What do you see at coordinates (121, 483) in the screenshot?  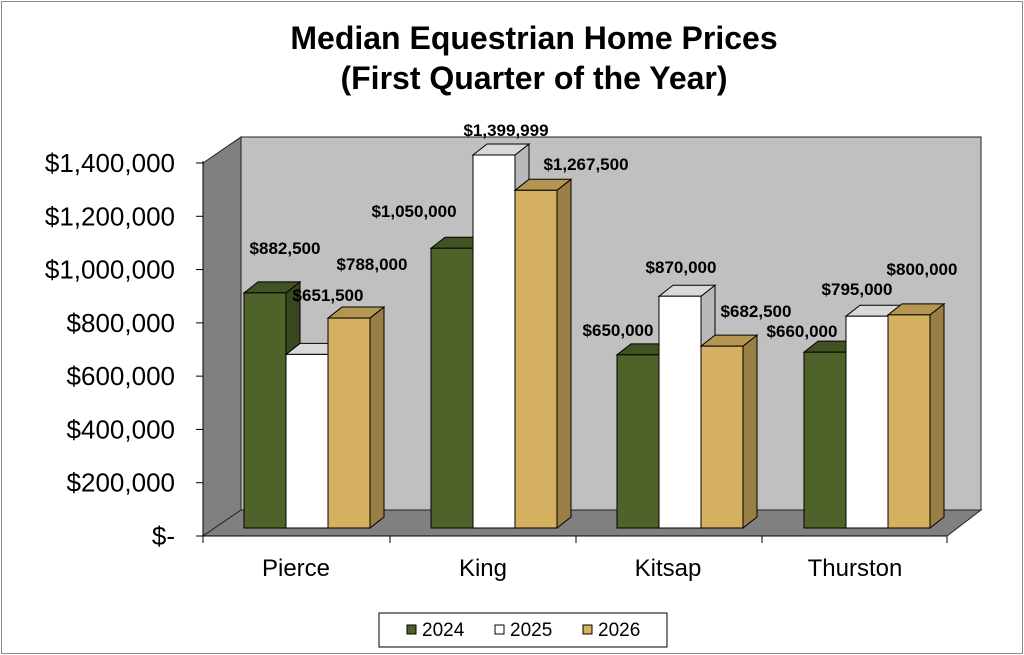 I see `y-tick-label: $200,000` at bounding box center [121, 483].